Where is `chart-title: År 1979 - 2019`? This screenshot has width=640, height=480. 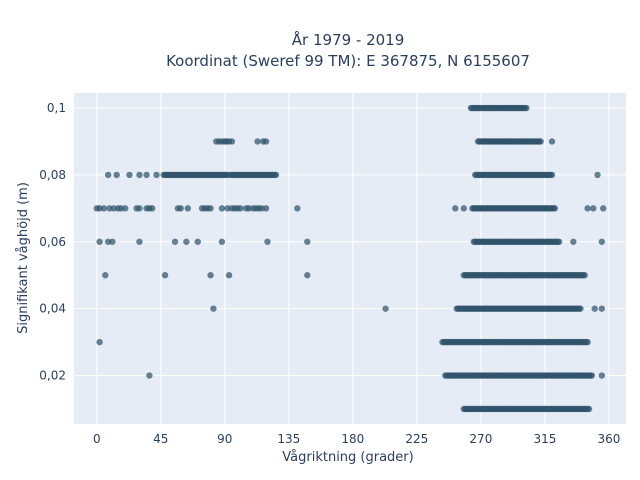
chart-title: År 1979 - 2019 is located at coordinates (348, 39).